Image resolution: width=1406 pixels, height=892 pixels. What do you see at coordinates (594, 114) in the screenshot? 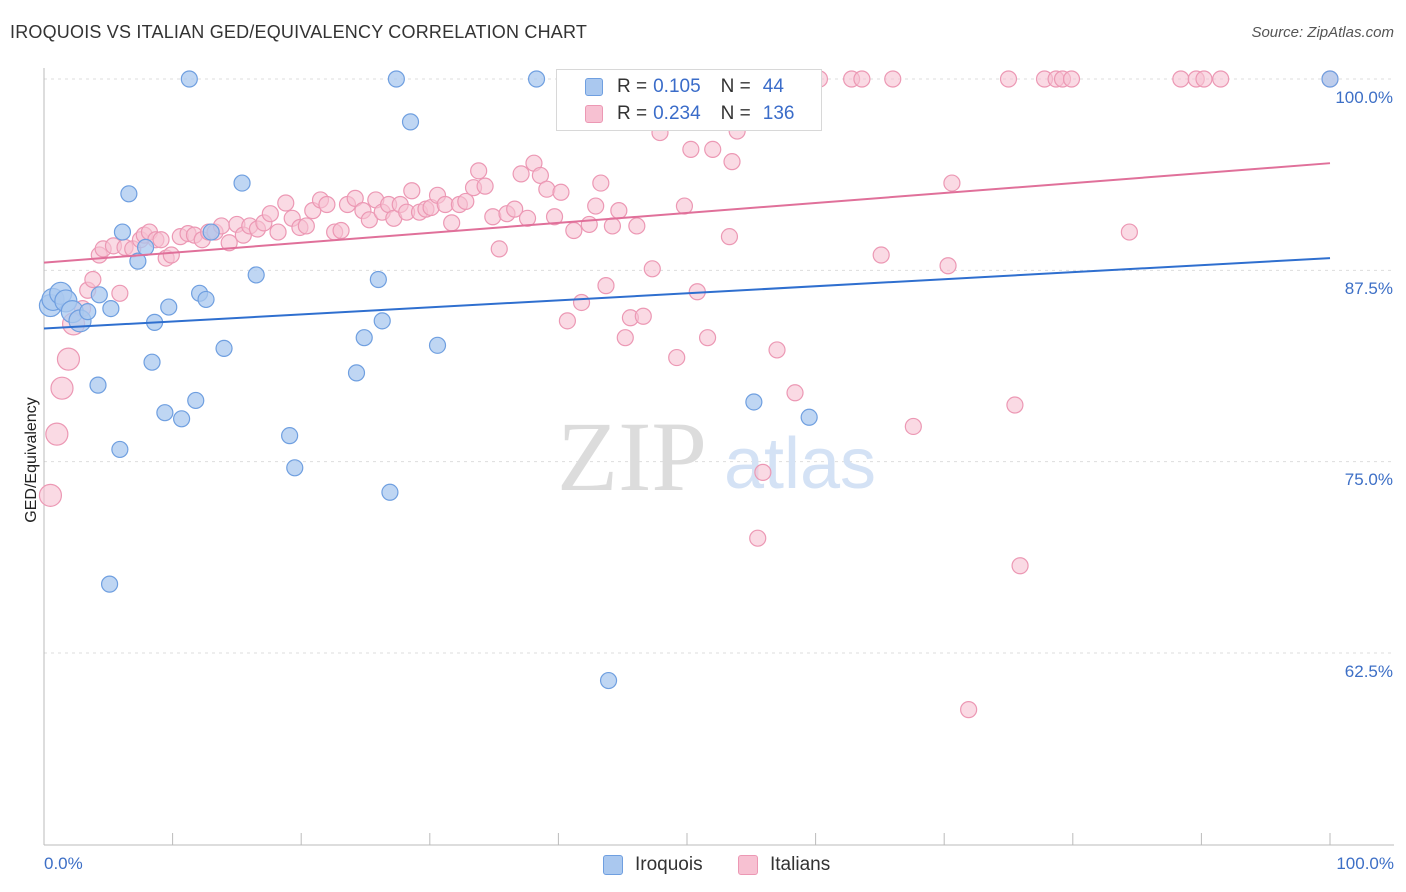
I see `italians-swatch` at bounding box center [594, 114].